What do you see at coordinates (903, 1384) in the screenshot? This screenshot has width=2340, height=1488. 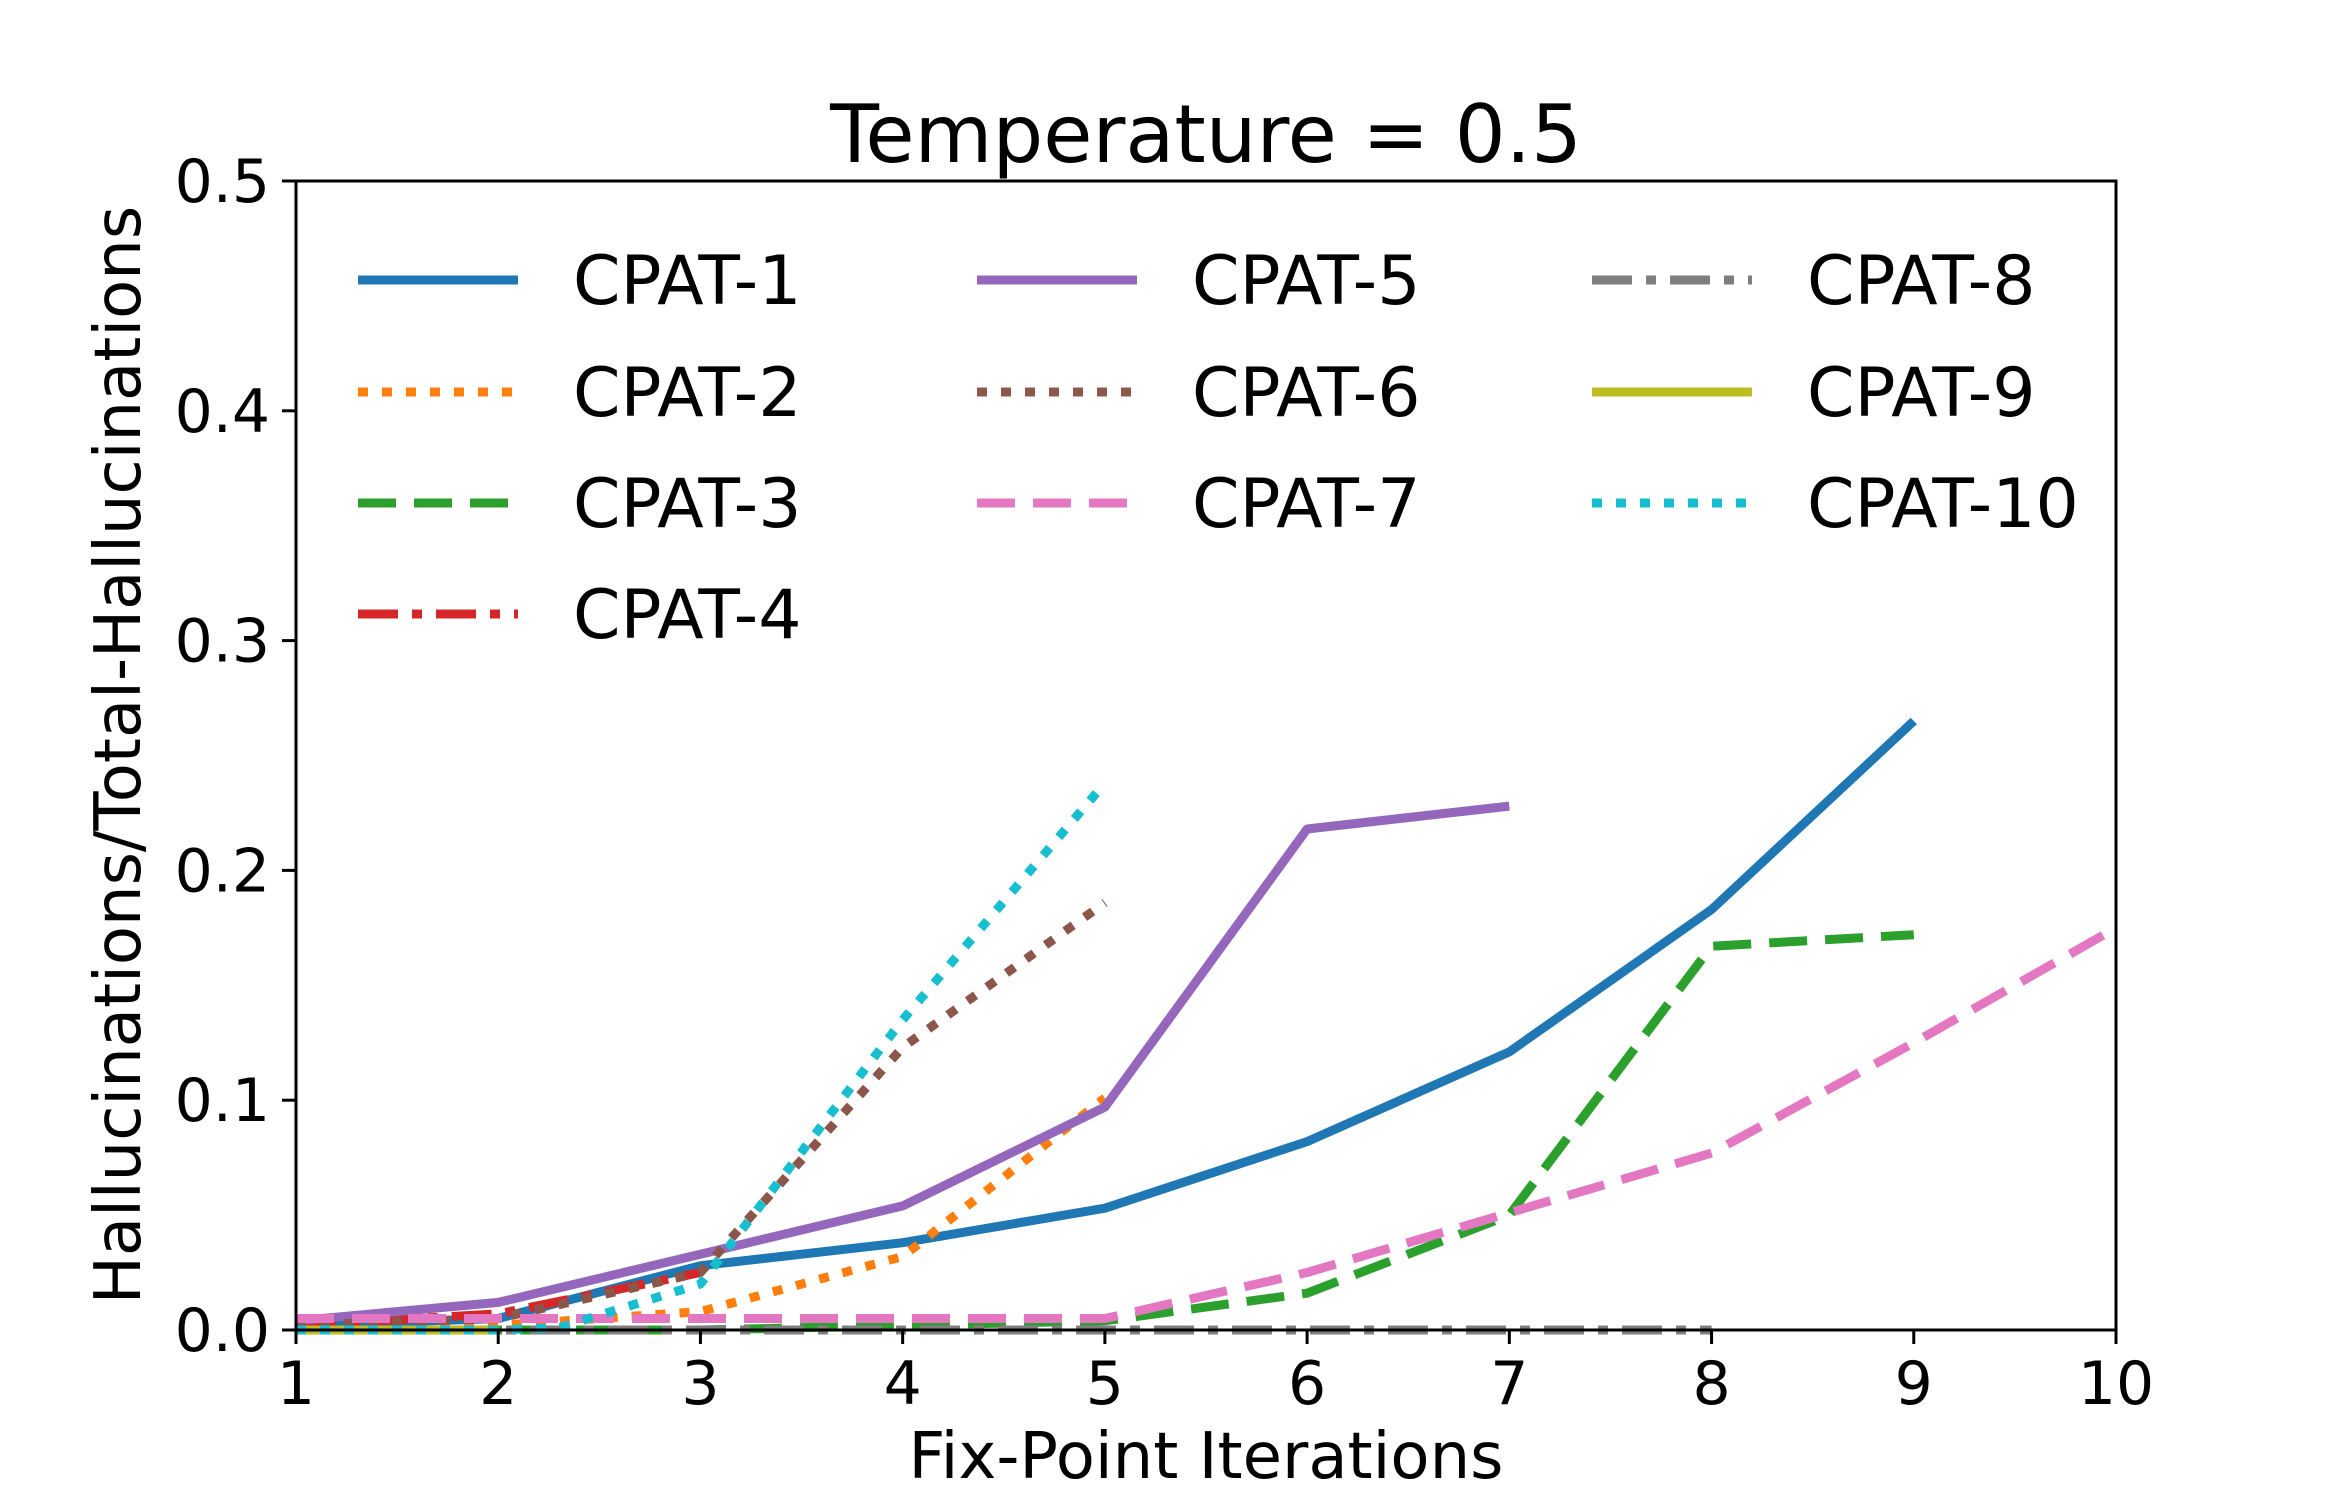 I see `x-tick-label: 4` at bounding box center [903, 1384].